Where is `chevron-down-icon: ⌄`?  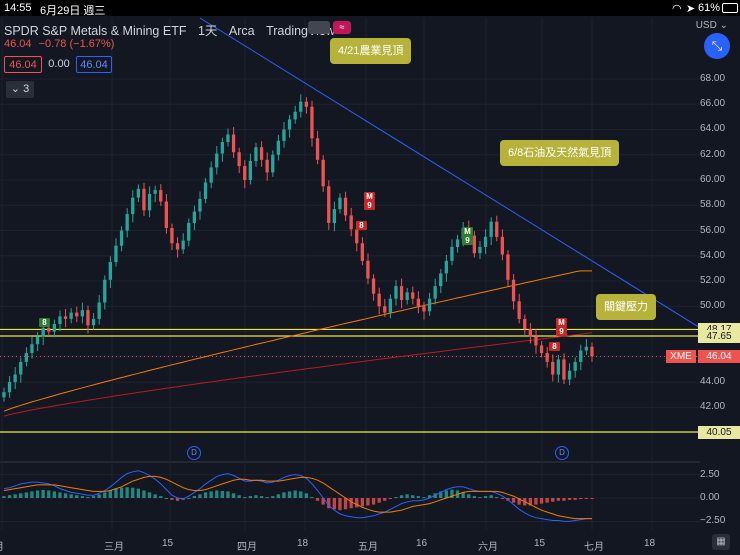 chevron-down-icon: ⌄ is located at coordinates (723, 25).